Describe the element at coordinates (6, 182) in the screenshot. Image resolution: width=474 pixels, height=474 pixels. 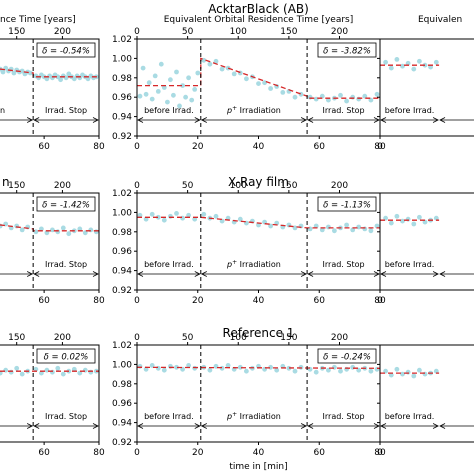
I see `panel-title: n` at that location.